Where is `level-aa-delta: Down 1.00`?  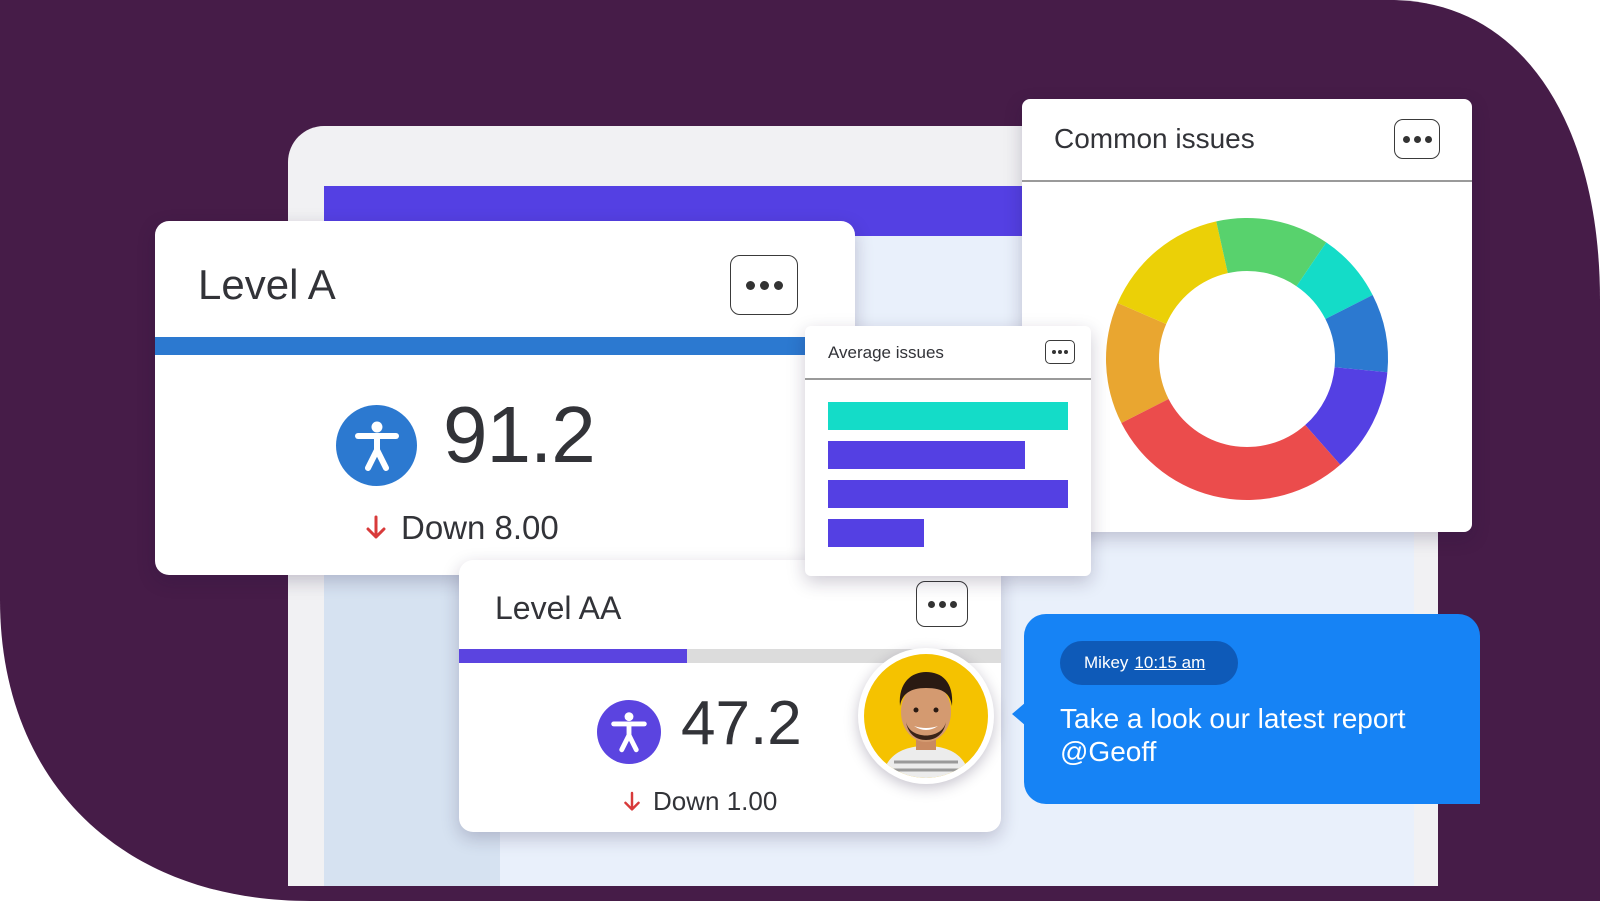 level-aa-delta: Down 1.00 is located at coordinates (700, 801).